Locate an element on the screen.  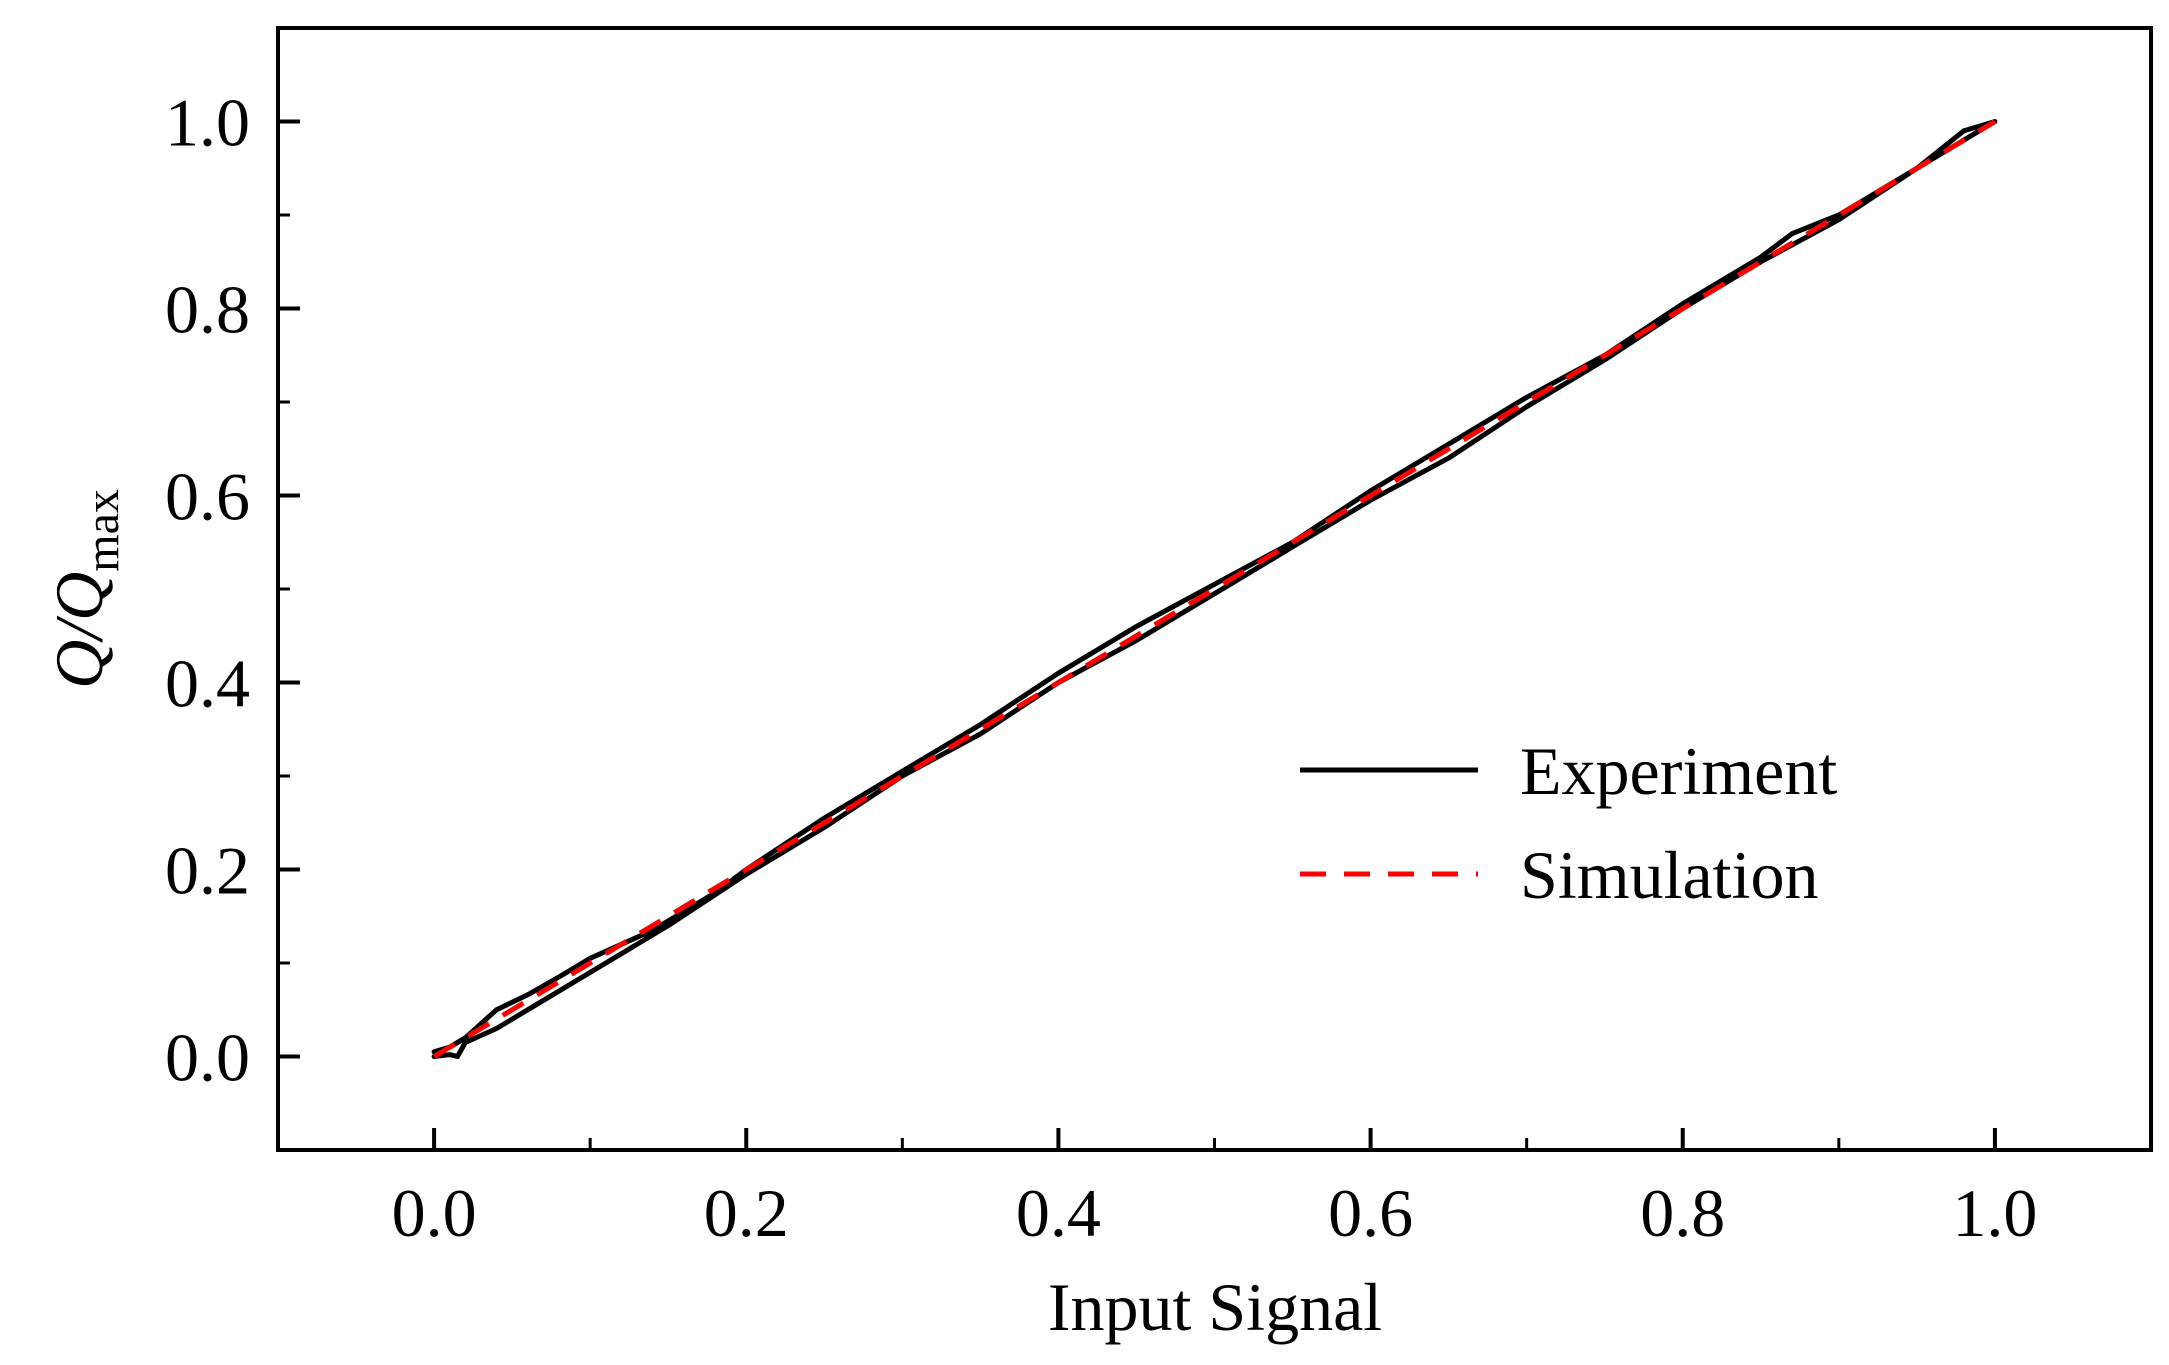
y-axis-title-subscript: max is located at coordinates (102, 530).